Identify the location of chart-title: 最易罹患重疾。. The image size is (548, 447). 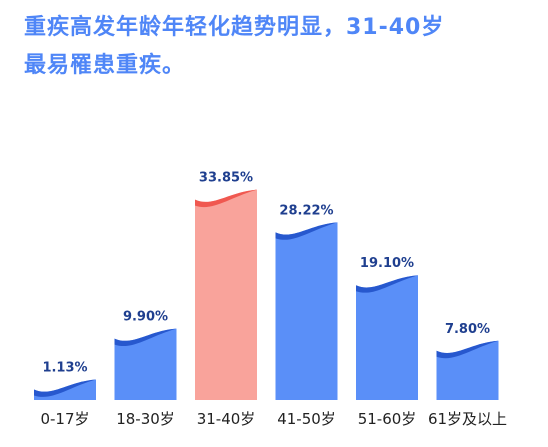
(104, 65).